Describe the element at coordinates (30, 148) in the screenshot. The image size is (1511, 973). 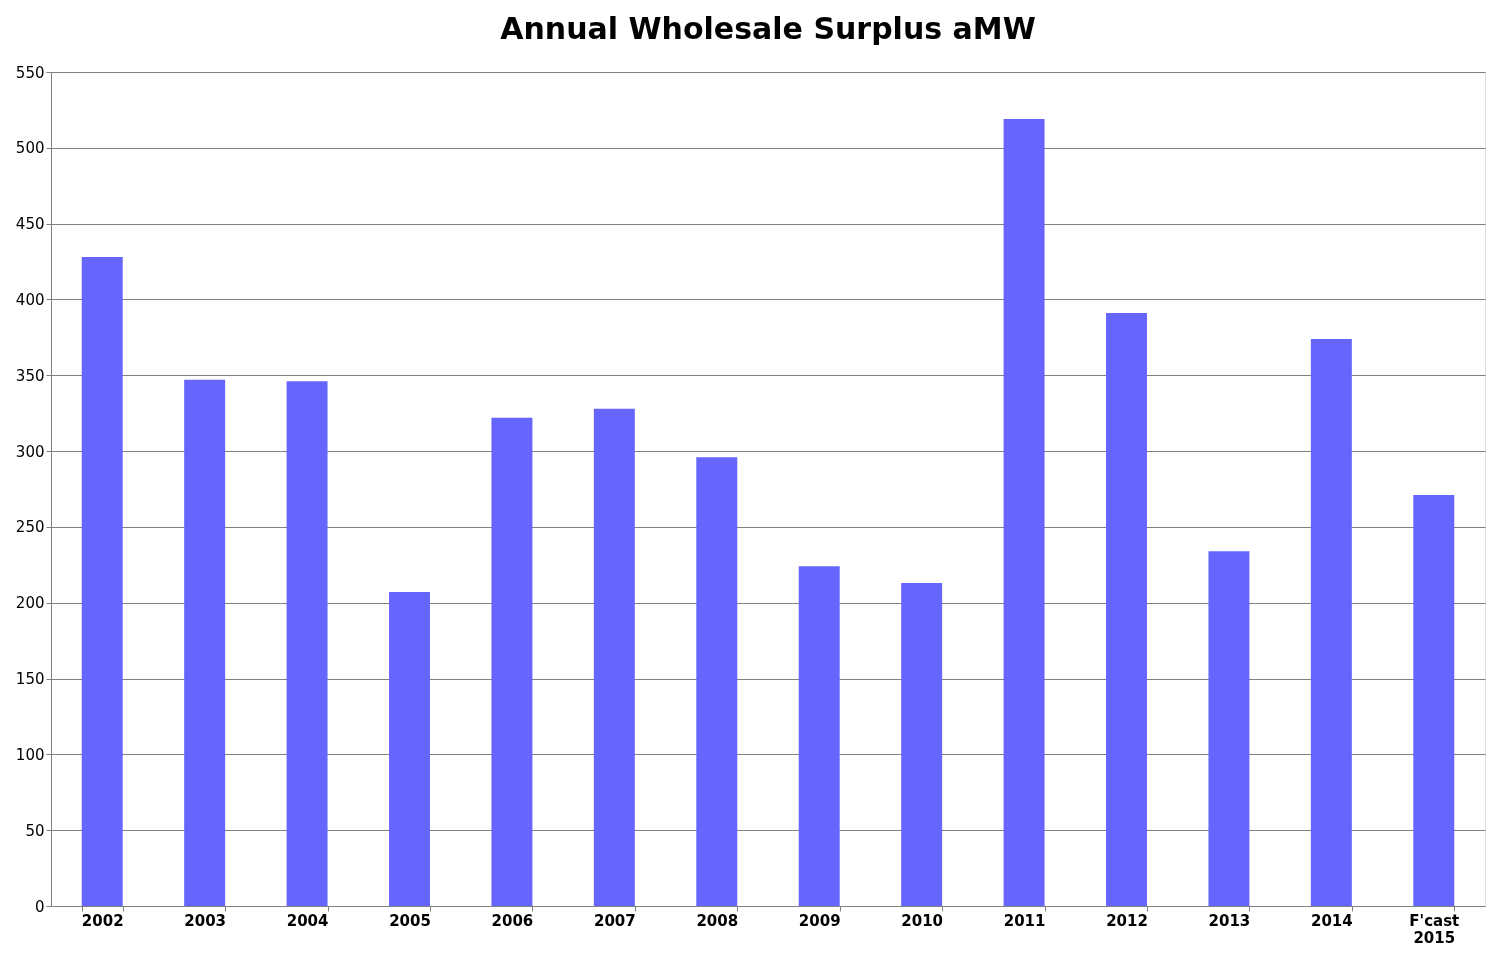
I see `y-tick-label: 500` at that location.